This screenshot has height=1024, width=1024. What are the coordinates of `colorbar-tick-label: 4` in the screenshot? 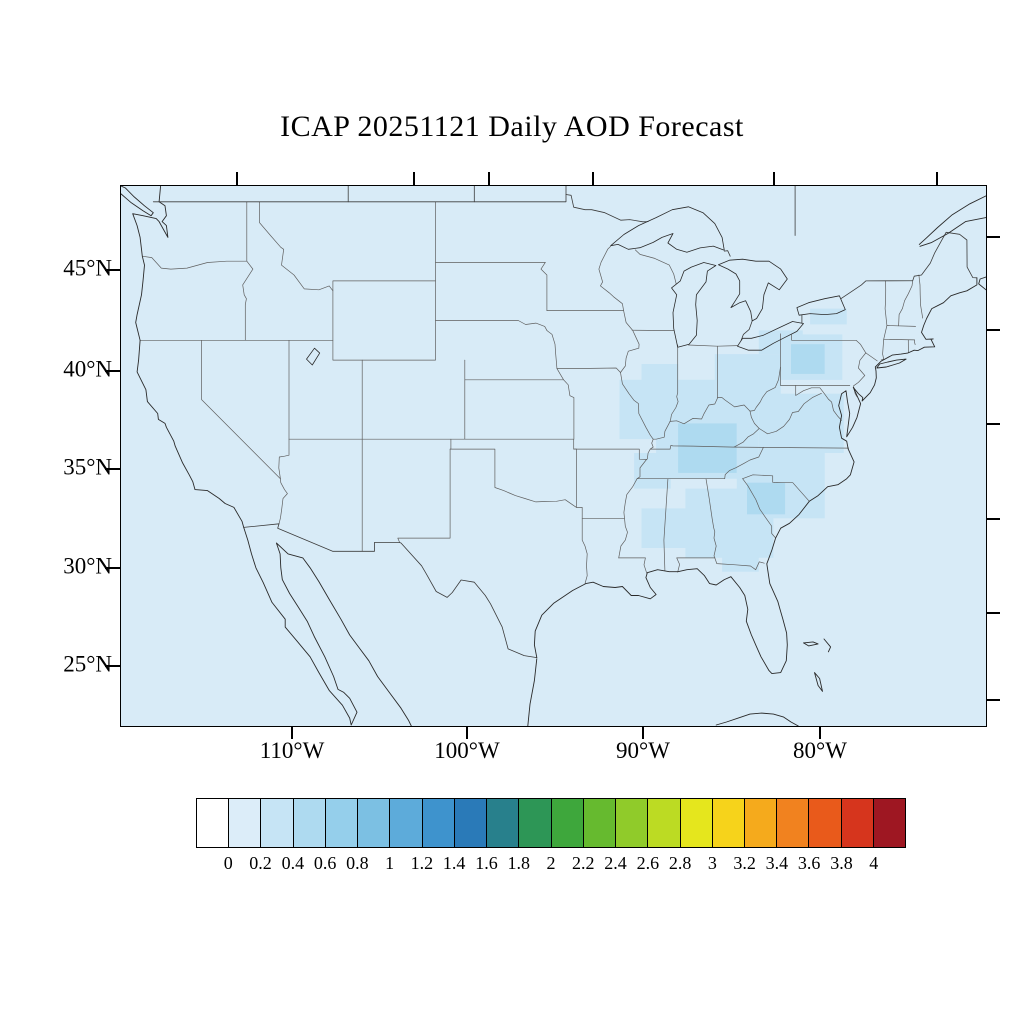 It's located at (874, 863).